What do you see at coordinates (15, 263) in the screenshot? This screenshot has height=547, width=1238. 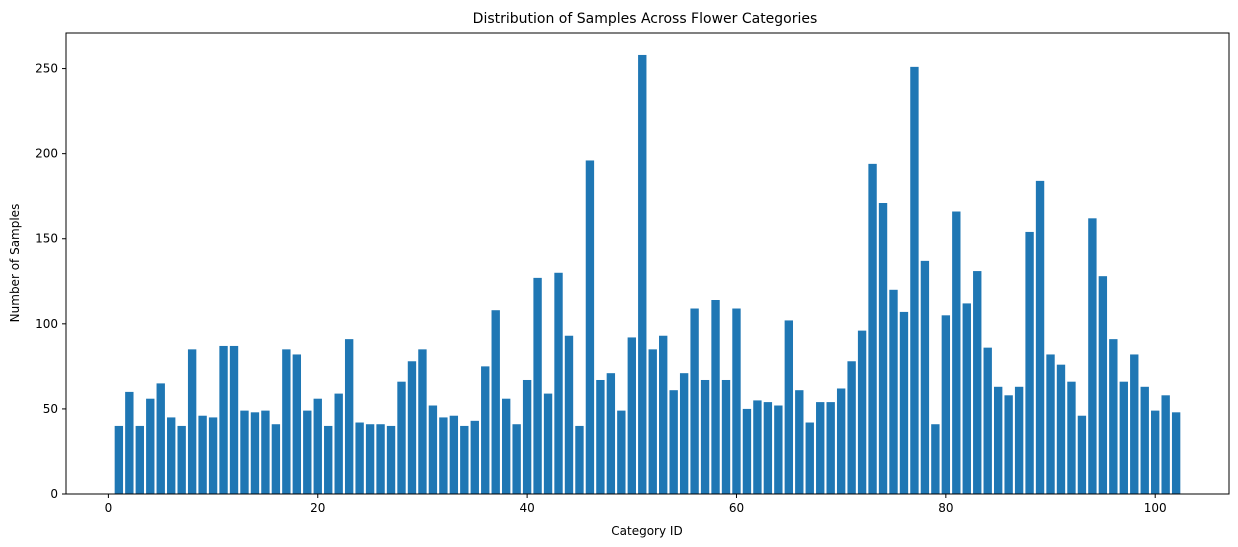 I see `y-axis-label: Number of Samples` at bounding box center [15, 263].